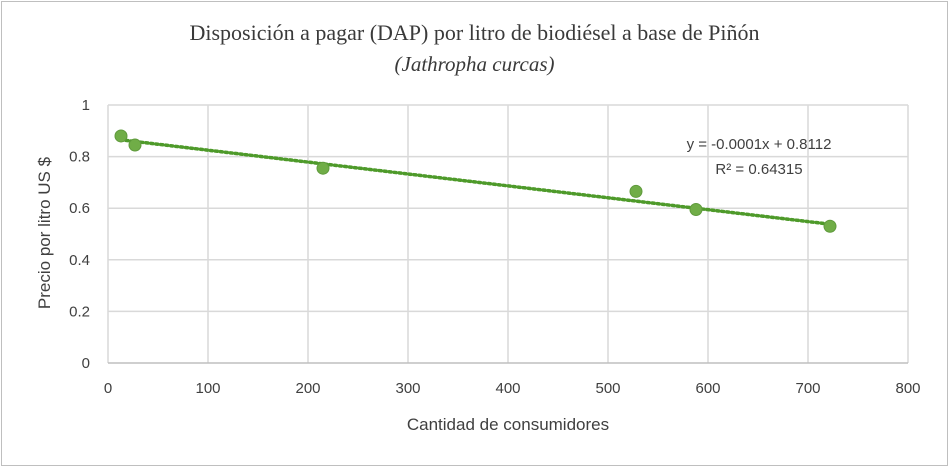 Image resolution: width=949 pixels, height=467 pixels. What do you see at coordinates (108, 388) in the screenshot?
I see `x-tick-label: 0` at bounding box center [108, 388].